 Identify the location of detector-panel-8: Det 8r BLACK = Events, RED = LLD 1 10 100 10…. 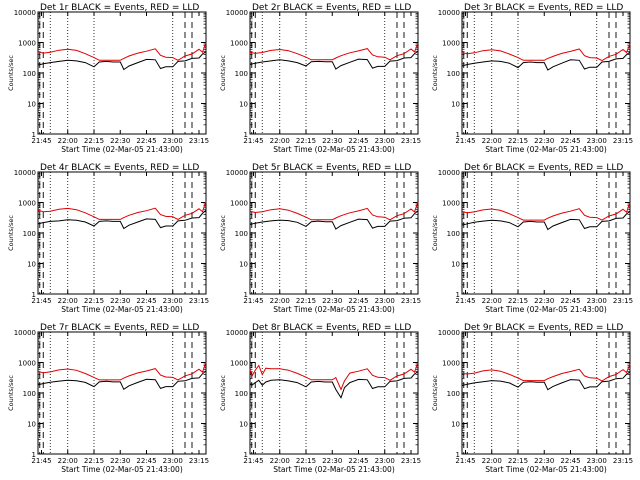
(320, 398).